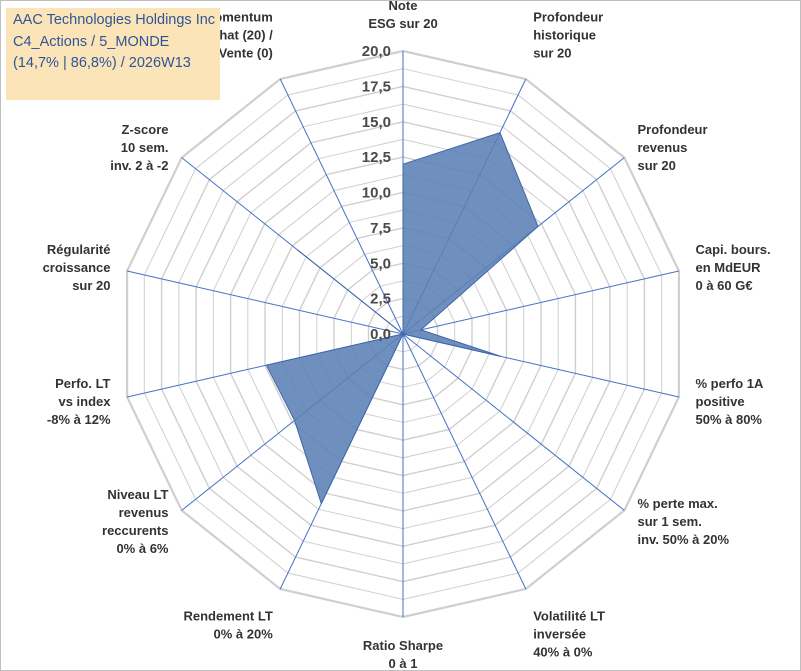 This screenshot has width=801, height=671. Describe the element at coordinates (403, 6) in the screenshot. I see `radar-axis-label-line: Note` at that location.